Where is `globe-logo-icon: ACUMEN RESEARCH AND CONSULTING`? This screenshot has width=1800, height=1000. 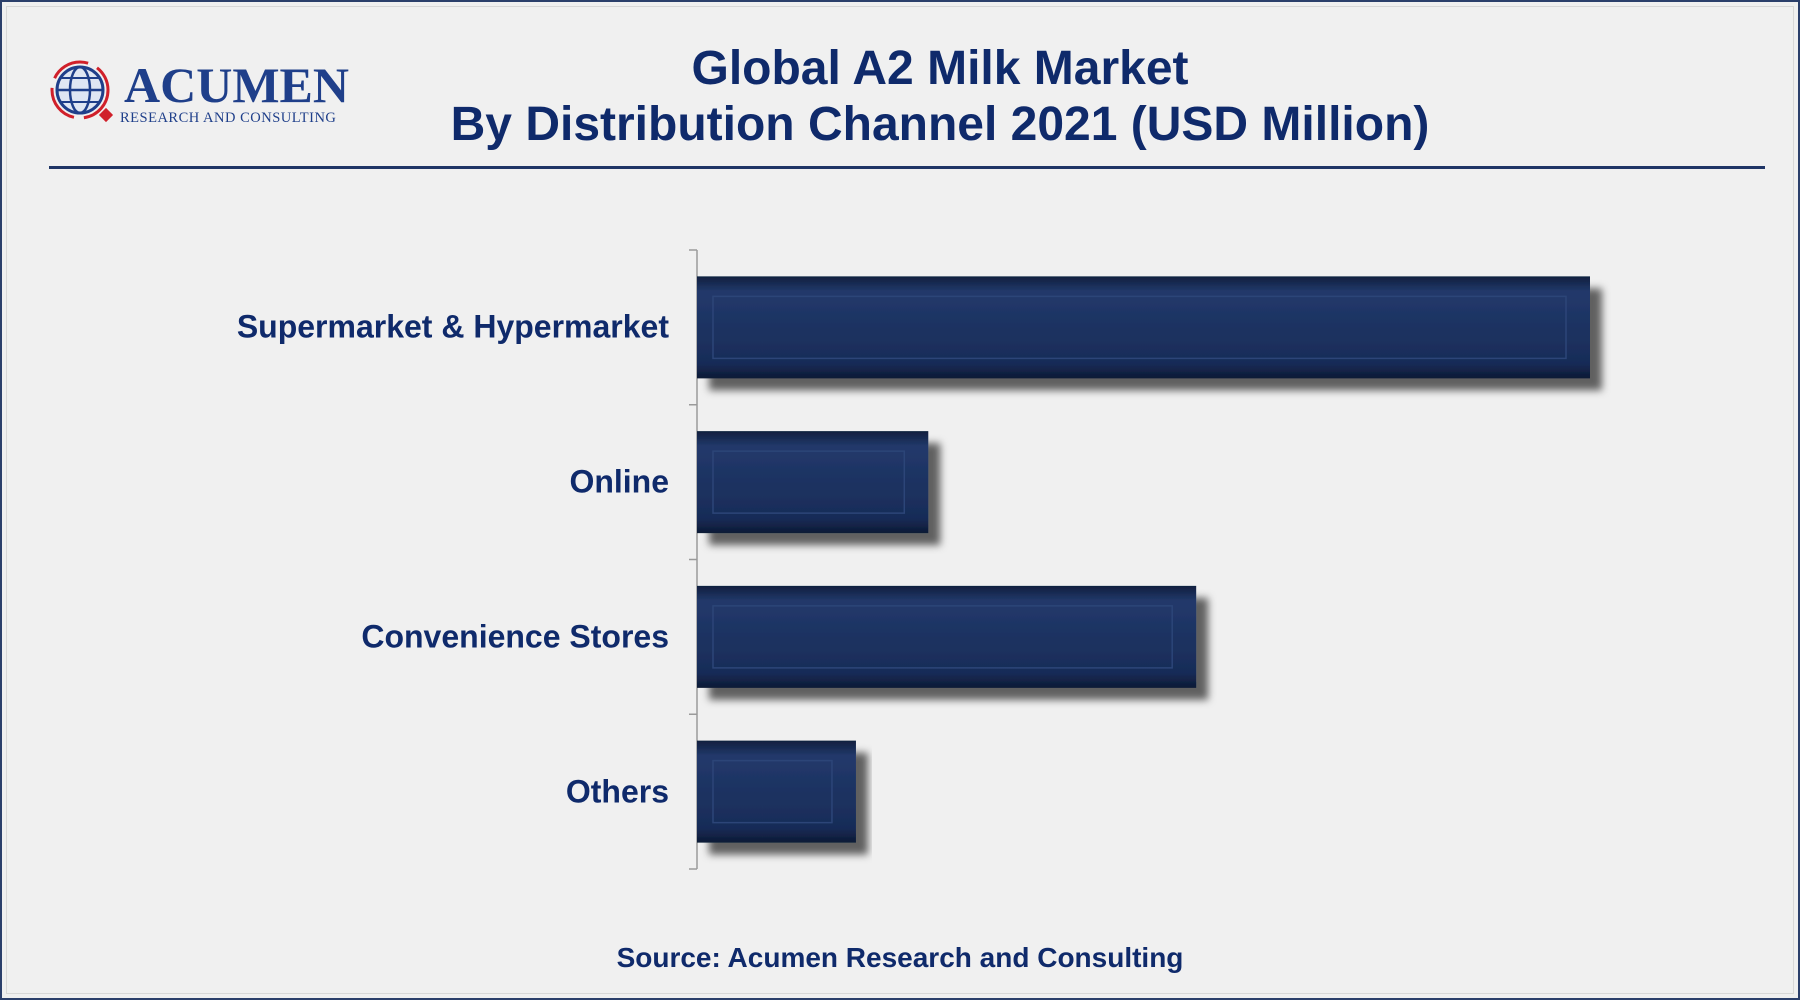 globe-logo-icon: ACUMEN RESEARCH AND CONSULTING is located at coordinates (199, 91).